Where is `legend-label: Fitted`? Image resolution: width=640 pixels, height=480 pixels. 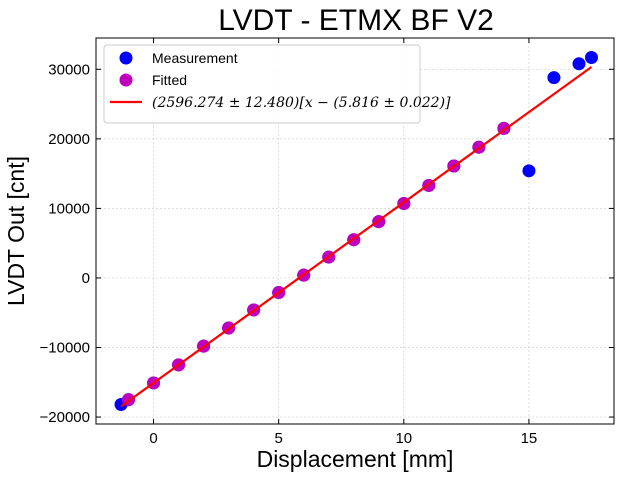 legend-label: Fitted is located at coordinates (169, 80).